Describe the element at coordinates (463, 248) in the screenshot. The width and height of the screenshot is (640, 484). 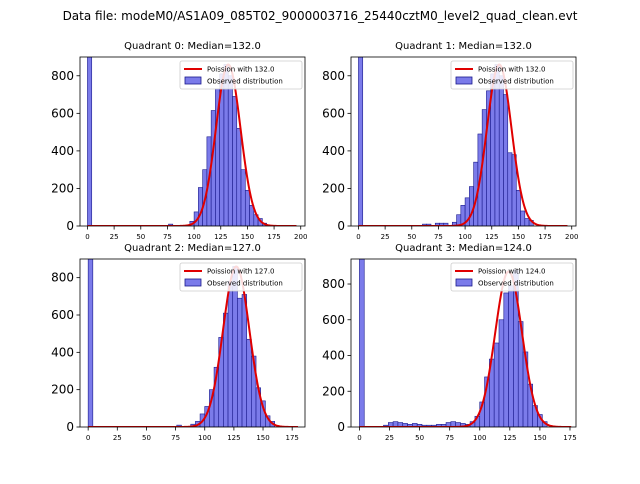
I see `panel-title: Quadrant 3: Median=124.0` at that location.